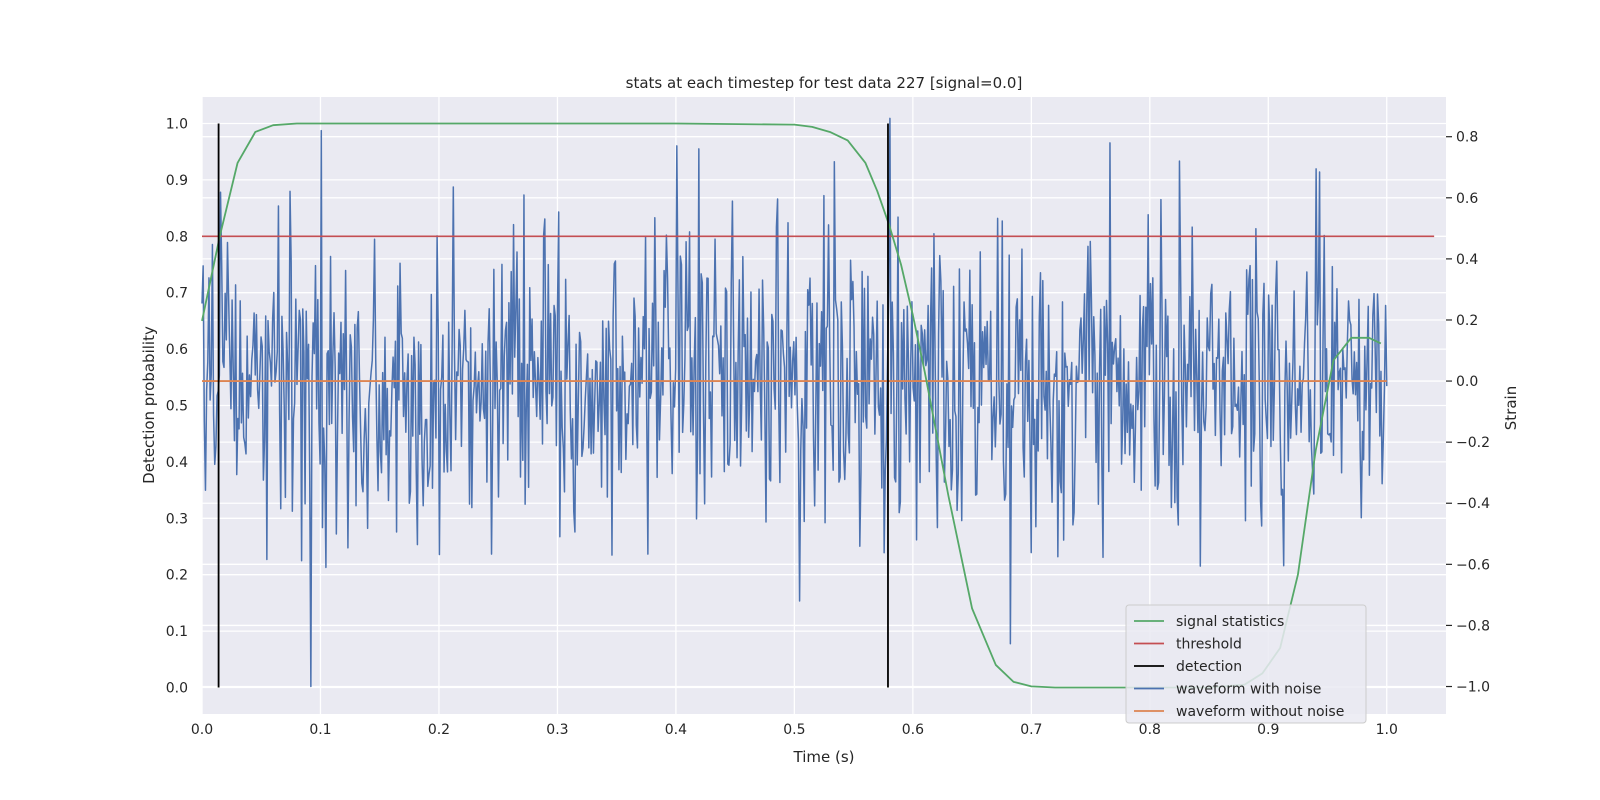 The height and width of the screenshot is (800, 1600). I want to click on y2-tick-label: 0.2, so click(1467, 321).